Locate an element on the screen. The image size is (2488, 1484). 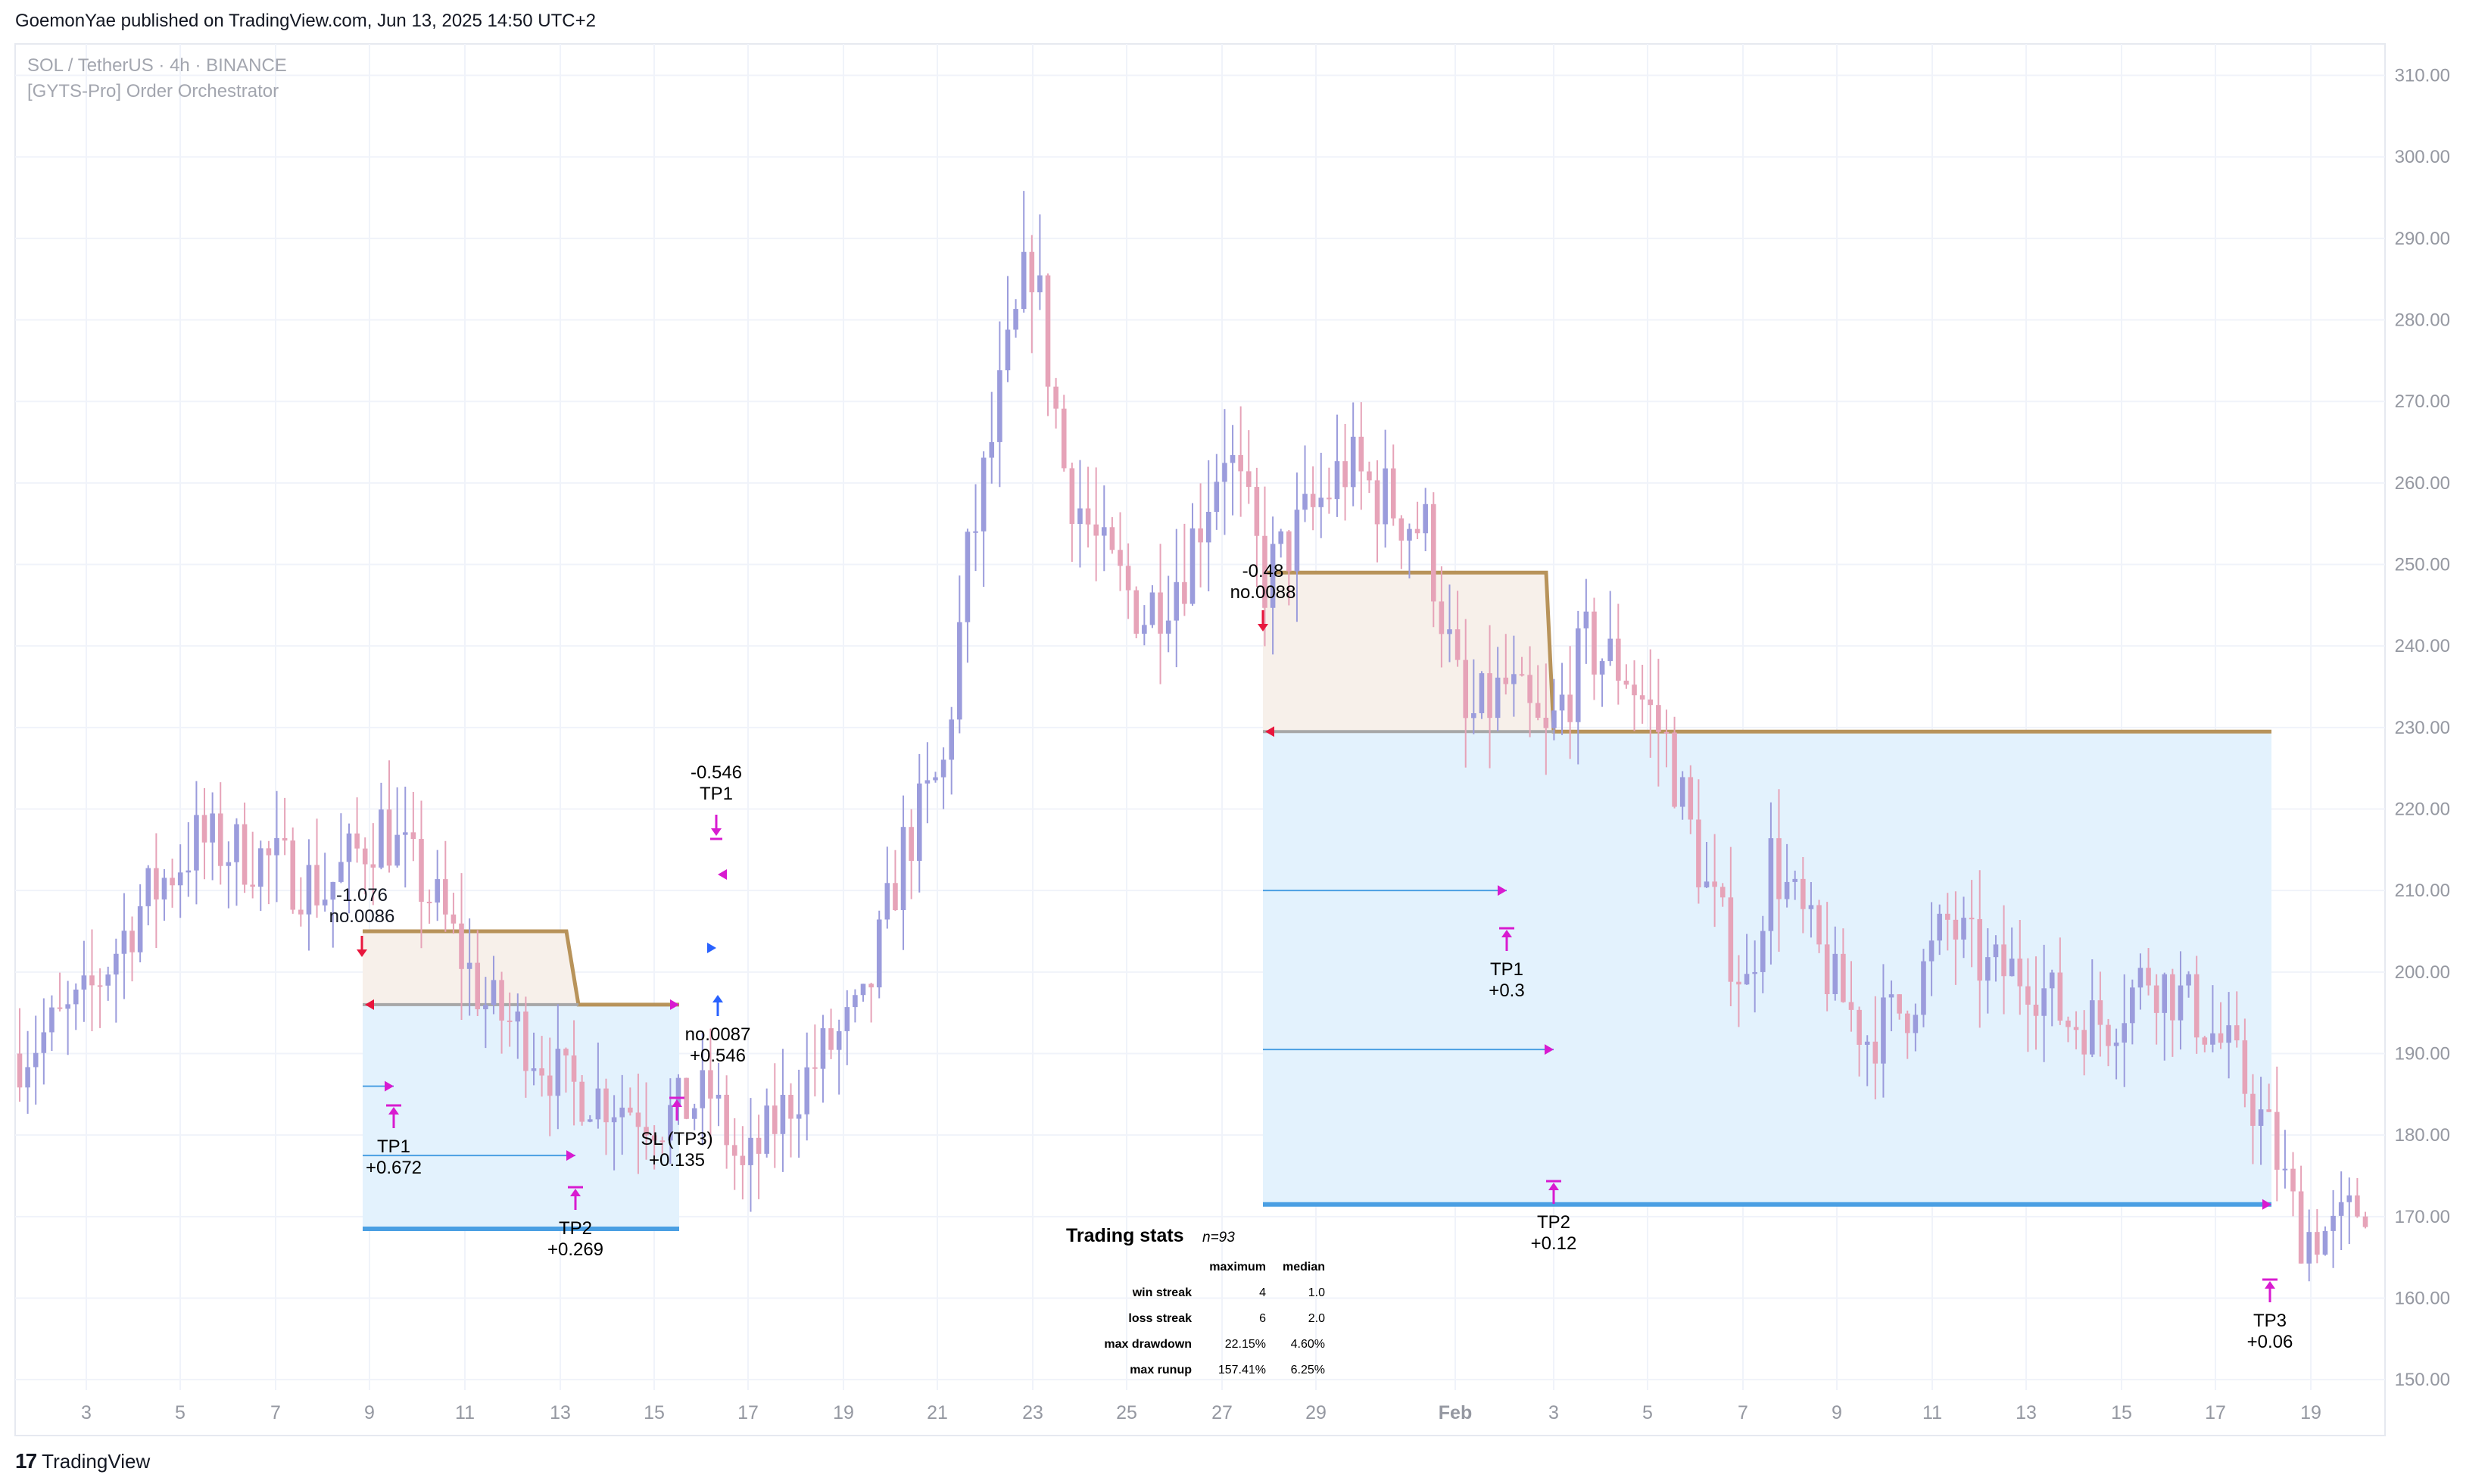
price-tick-label: 230.00 is located at coordinates (2422, 728).